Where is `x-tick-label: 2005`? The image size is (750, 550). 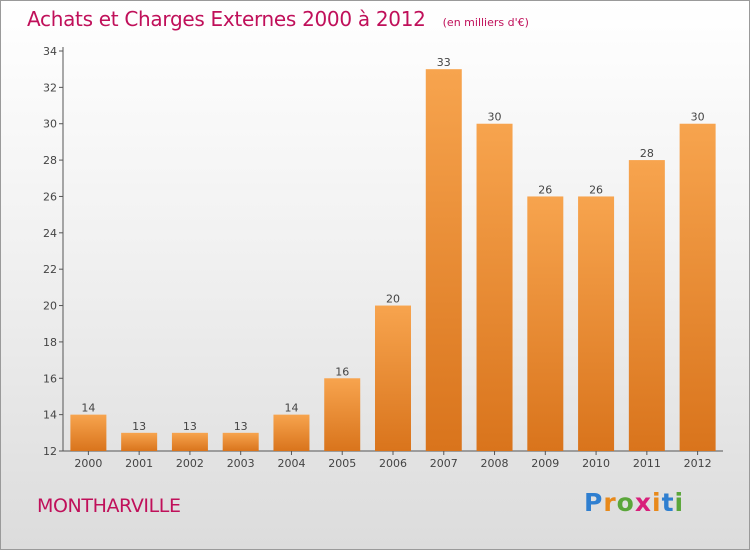
x-tick-label: 2005 is located at coordinates (342, 463).